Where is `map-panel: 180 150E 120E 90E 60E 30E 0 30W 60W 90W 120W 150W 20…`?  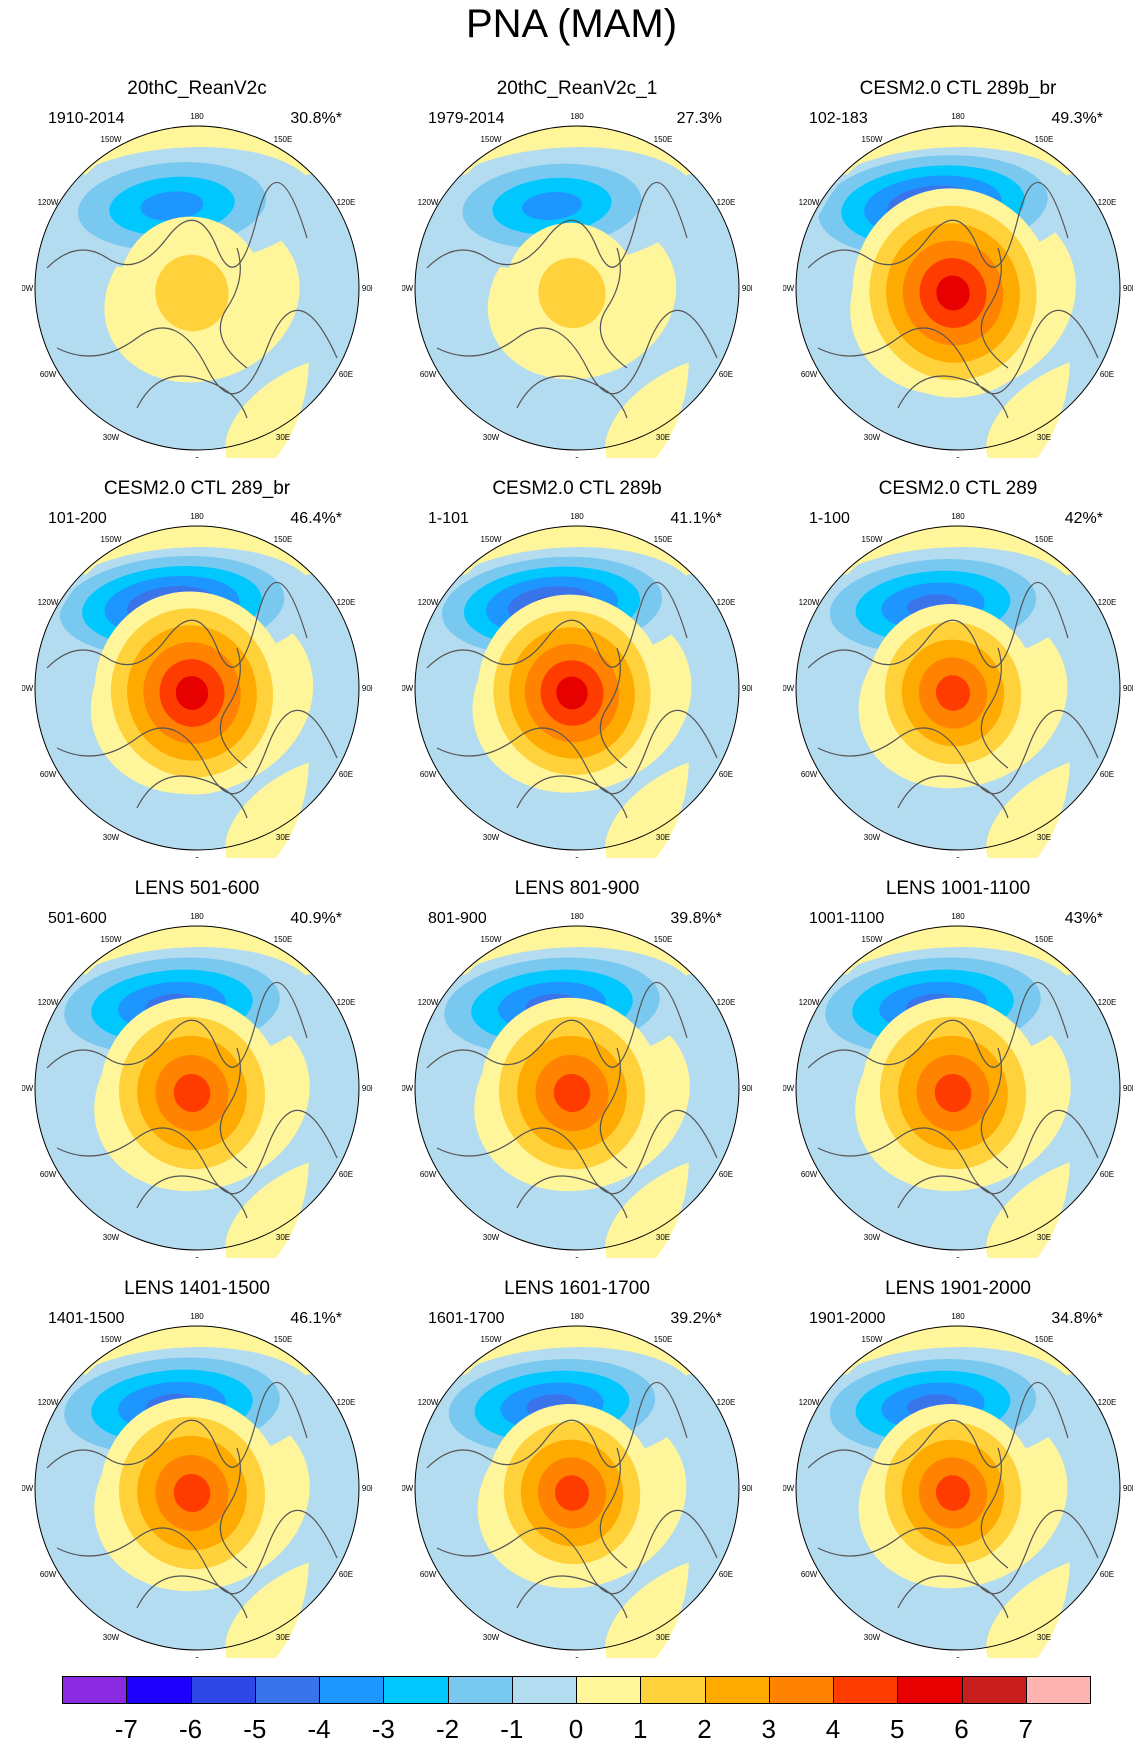 map-panel: 180 150E 120E 90E 60E 30E 0 30W 60W 90W 120W 150W 20… is located at coordinates (197, 268).